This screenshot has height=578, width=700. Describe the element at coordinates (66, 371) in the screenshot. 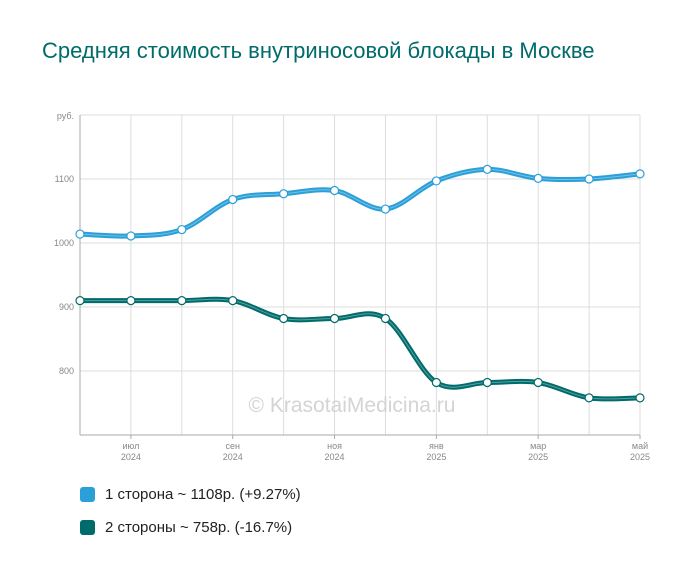

I see `y-tick-label: 800` at that location.